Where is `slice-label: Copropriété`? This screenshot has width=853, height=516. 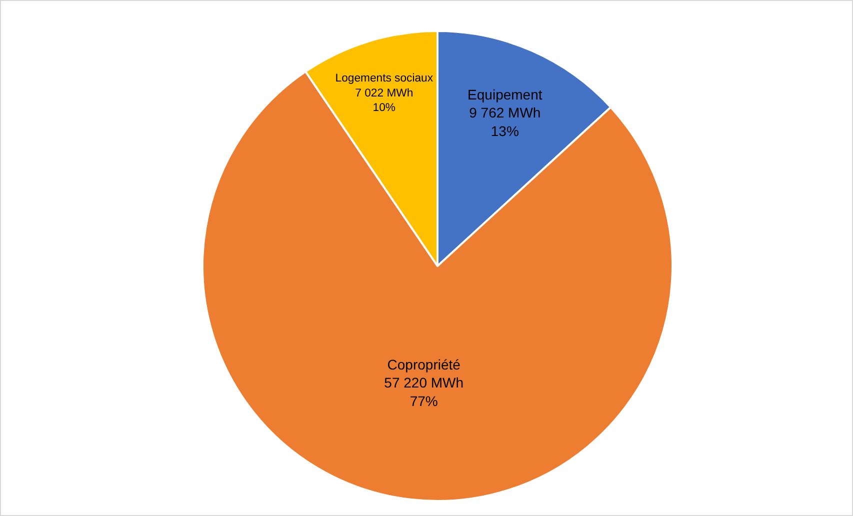
slice-label: Copropriété is located at coordinates (424, 364).